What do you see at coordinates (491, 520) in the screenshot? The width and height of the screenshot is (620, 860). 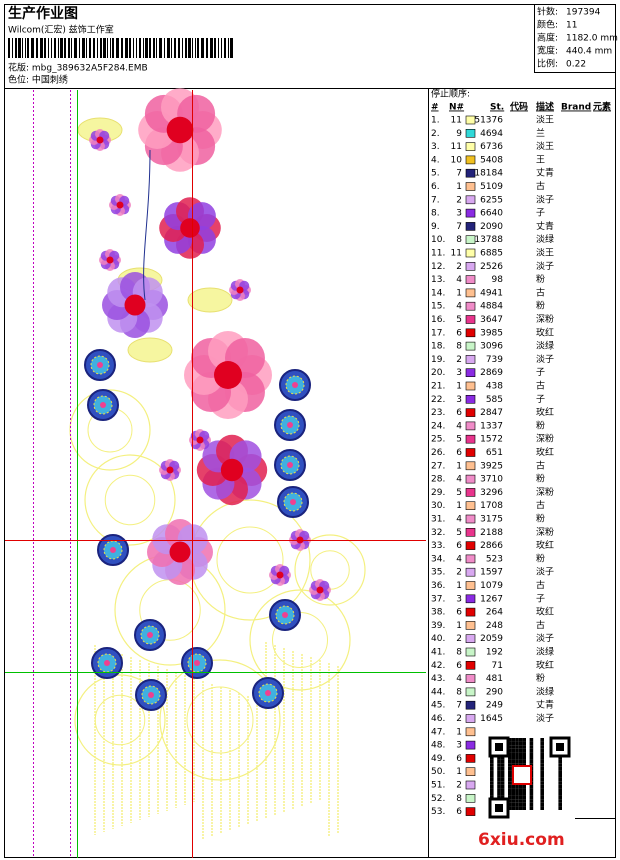 I see `stitches: 3175` at bounding box center [491, 520].